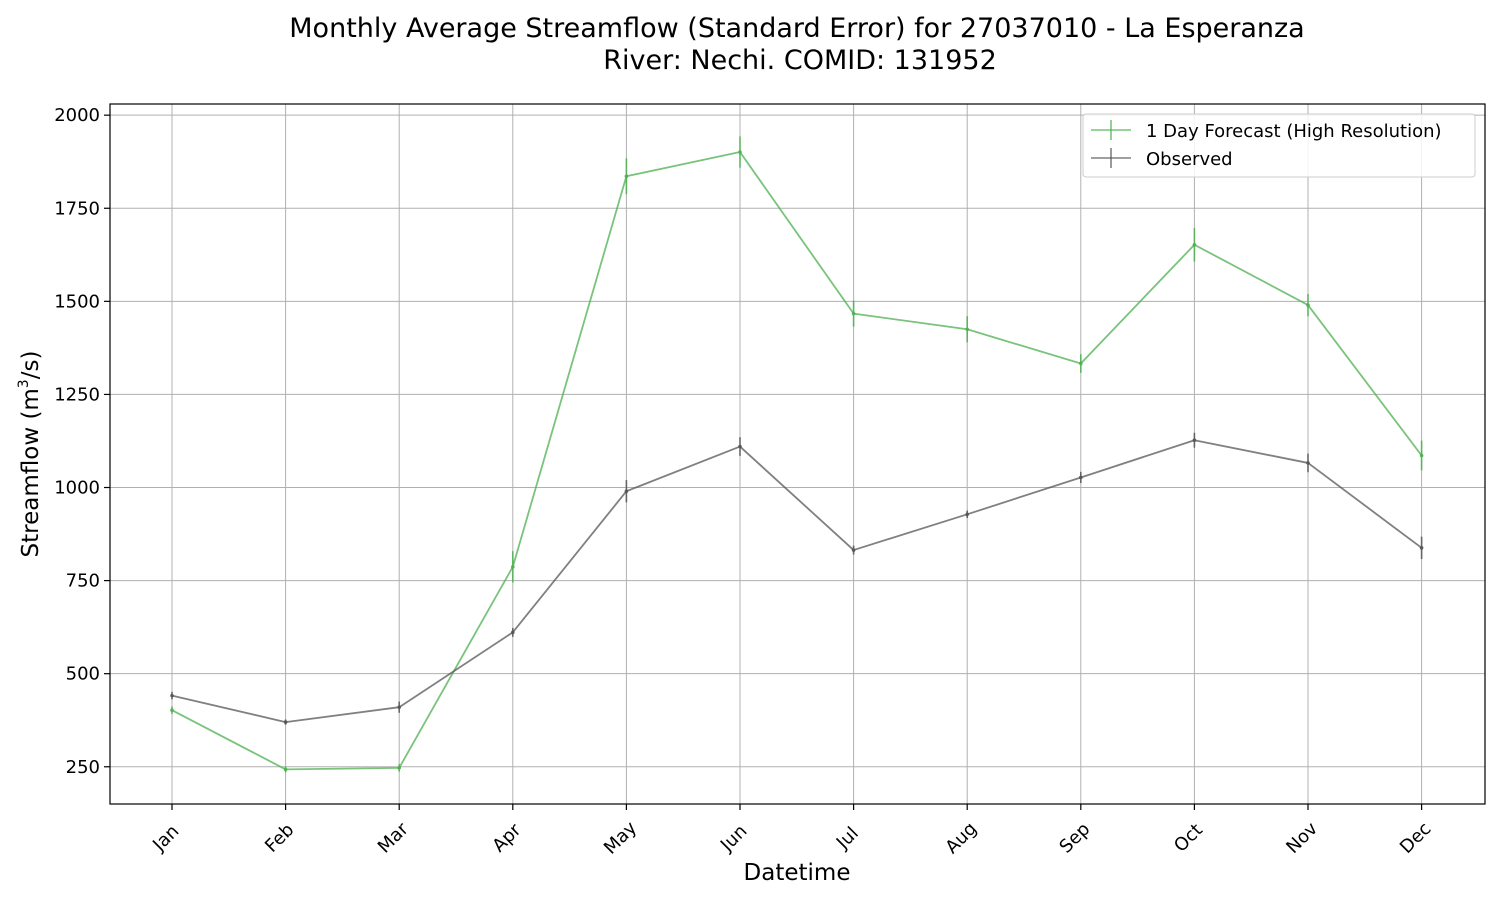 The width and height of the screenshot is (1500, 900). I want to click on y-tick-label: 2000, so click(77, 115).